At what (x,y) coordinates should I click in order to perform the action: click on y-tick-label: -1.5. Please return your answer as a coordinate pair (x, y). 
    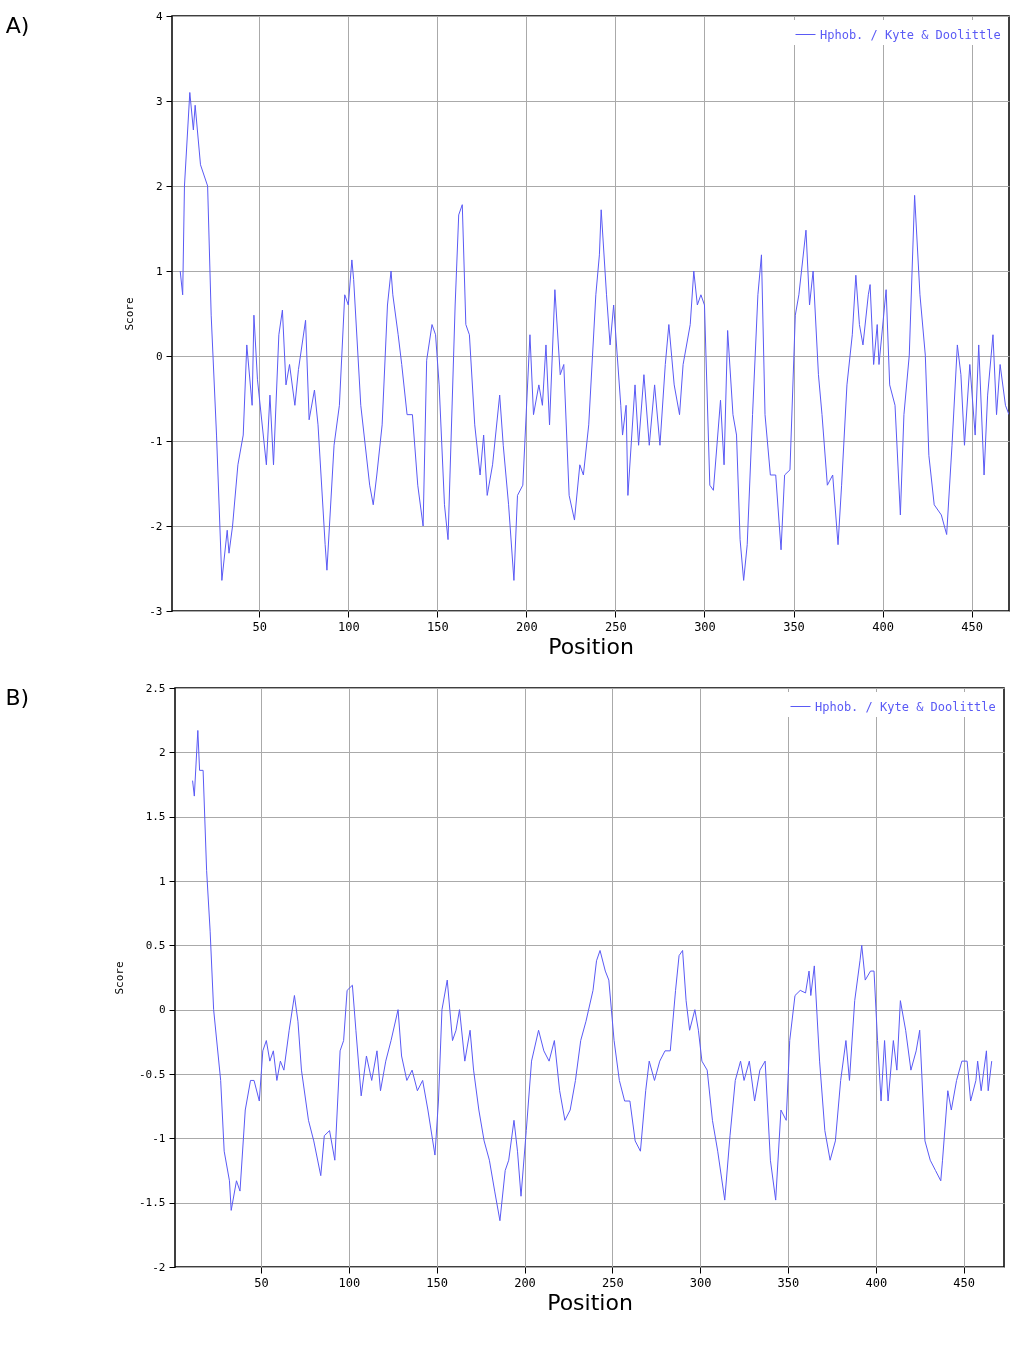
    Looking at the image, I should click on (152, 1203).